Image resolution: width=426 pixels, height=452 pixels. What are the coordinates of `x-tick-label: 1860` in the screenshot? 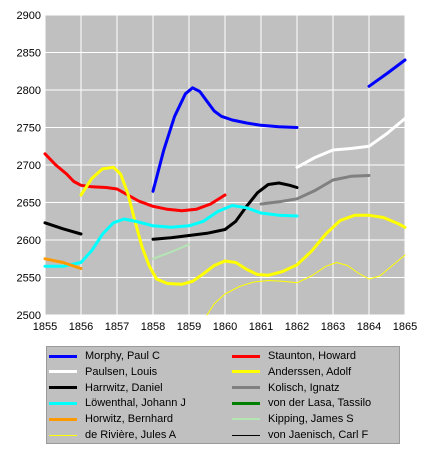 It's located at (225, 327).